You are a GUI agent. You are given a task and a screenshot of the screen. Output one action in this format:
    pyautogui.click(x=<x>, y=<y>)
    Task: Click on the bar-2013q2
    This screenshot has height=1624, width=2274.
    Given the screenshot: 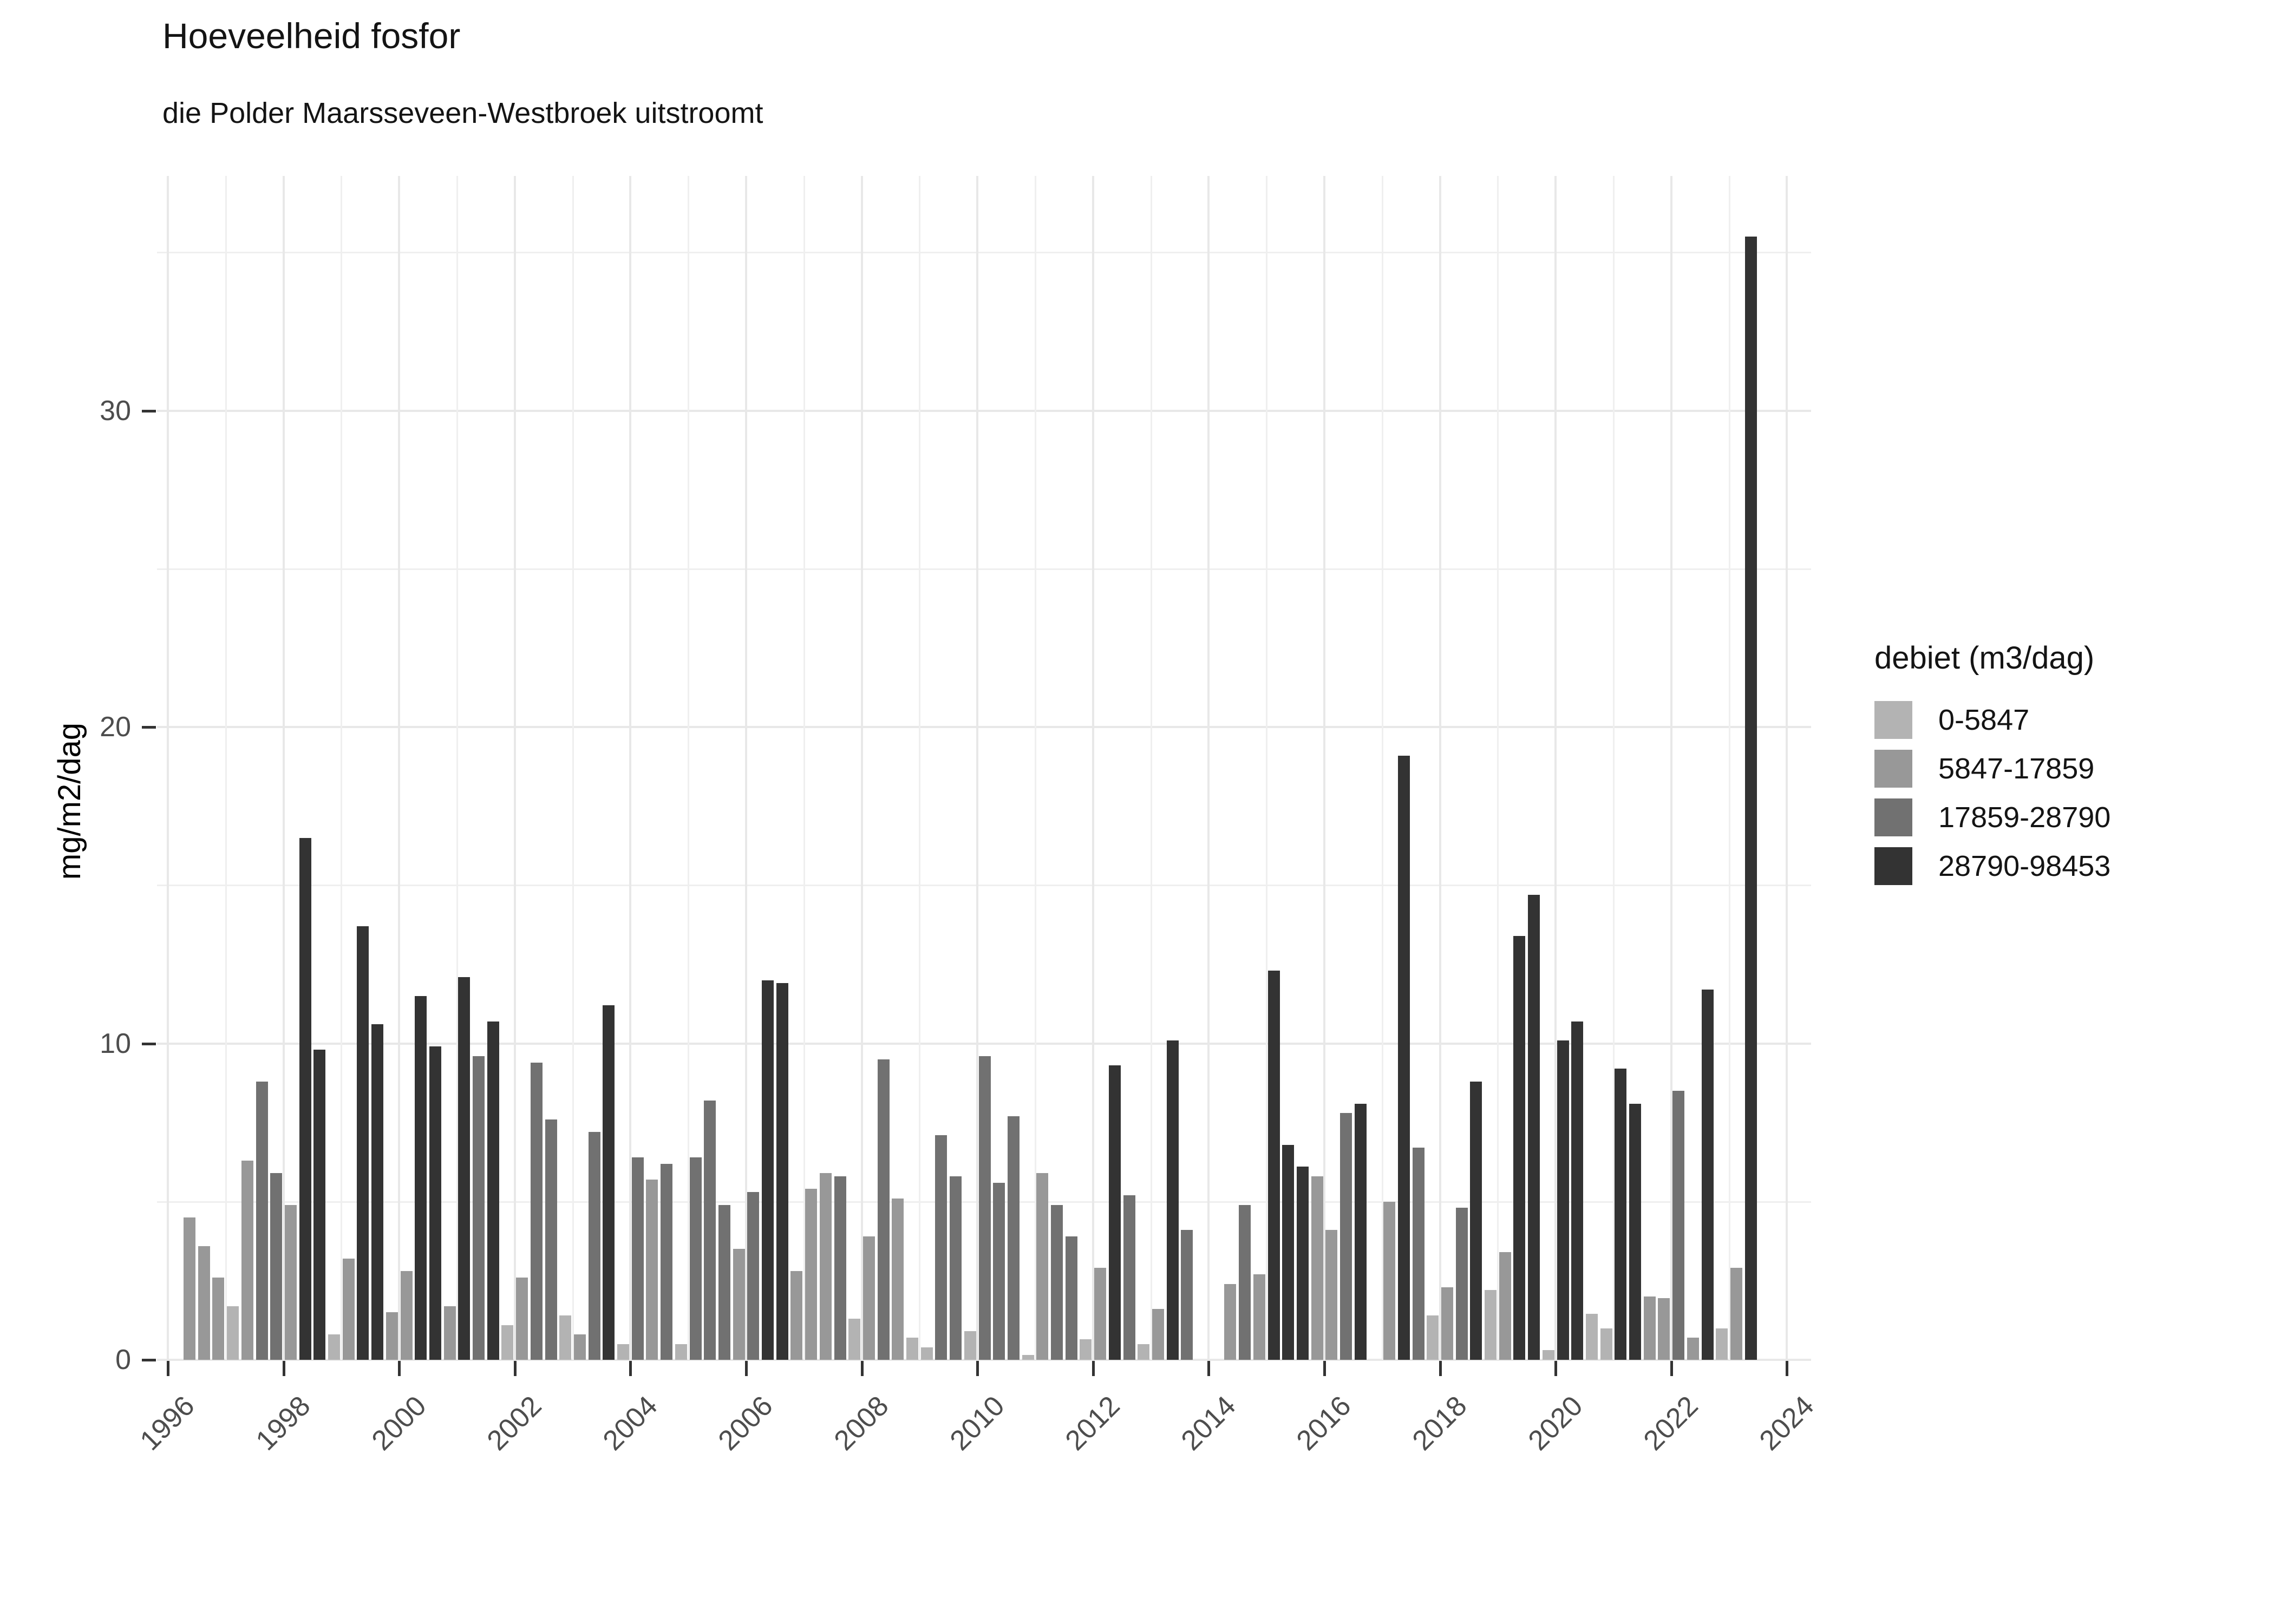 What is the action you would take?
    pyautogui.click(x=1173, y=1200)
    